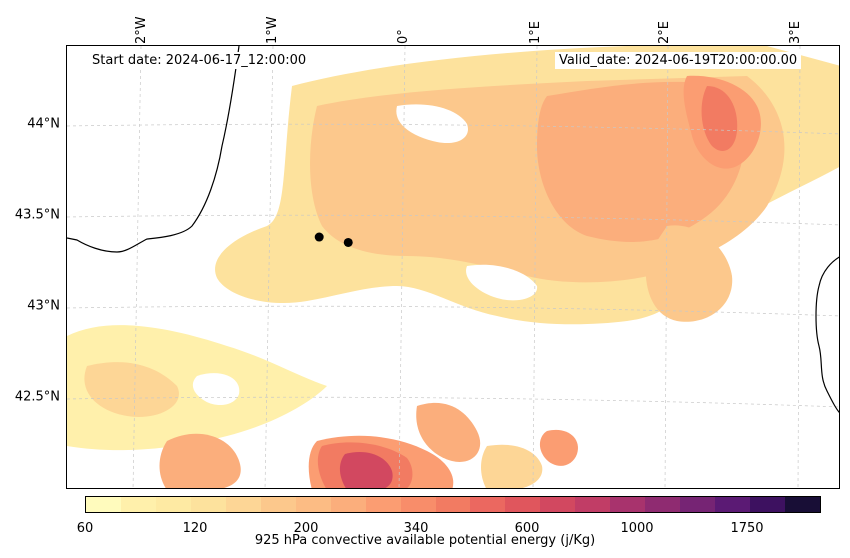  What do you see at coordinates (333, 239) in the screenshot?
I see `station-markers` at bounding box center [333, 239].